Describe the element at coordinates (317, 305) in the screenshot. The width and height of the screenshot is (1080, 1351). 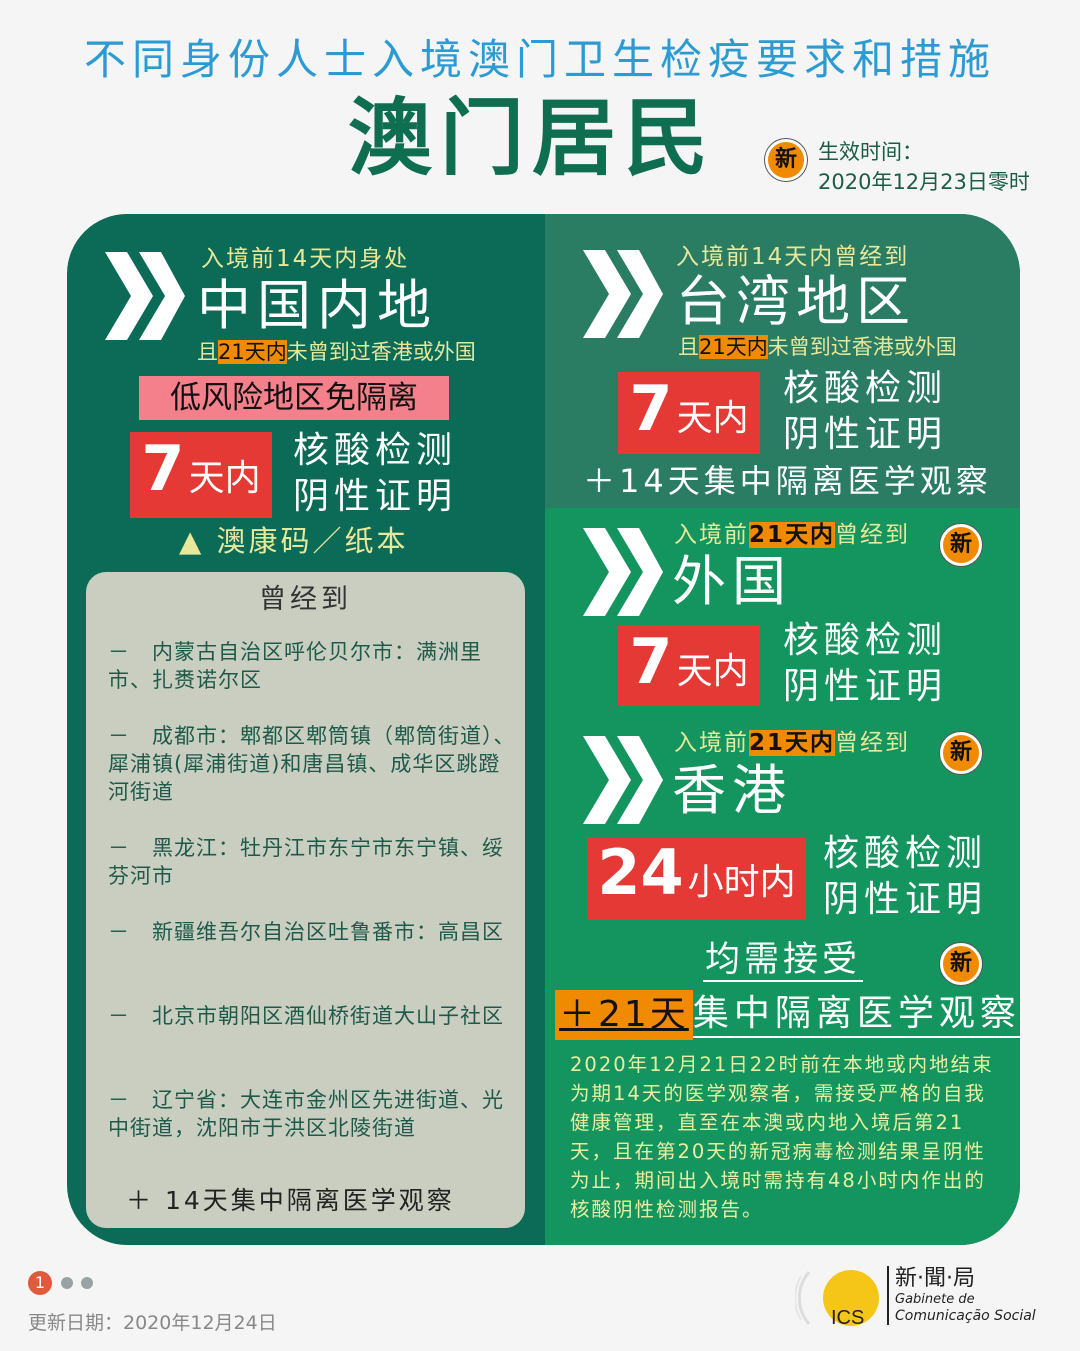
I see `mainland-place: 中国内地` at that location.